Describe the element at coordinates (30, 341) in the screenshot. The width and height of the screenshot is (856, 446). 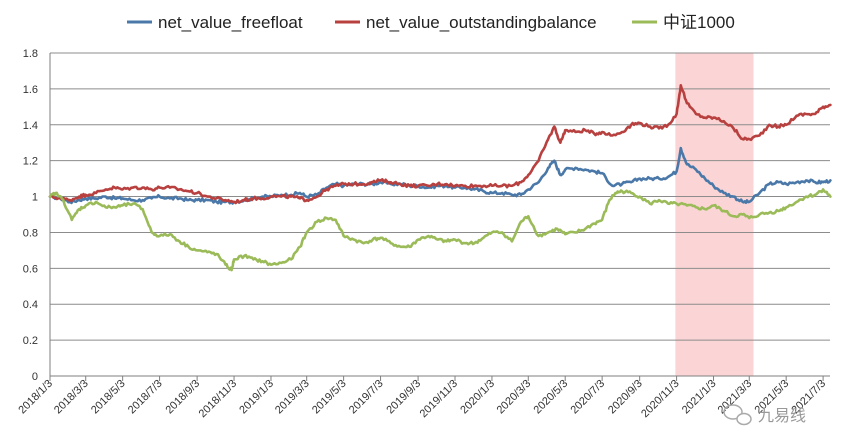
I see `y-tick-label: 0.2` at that location.